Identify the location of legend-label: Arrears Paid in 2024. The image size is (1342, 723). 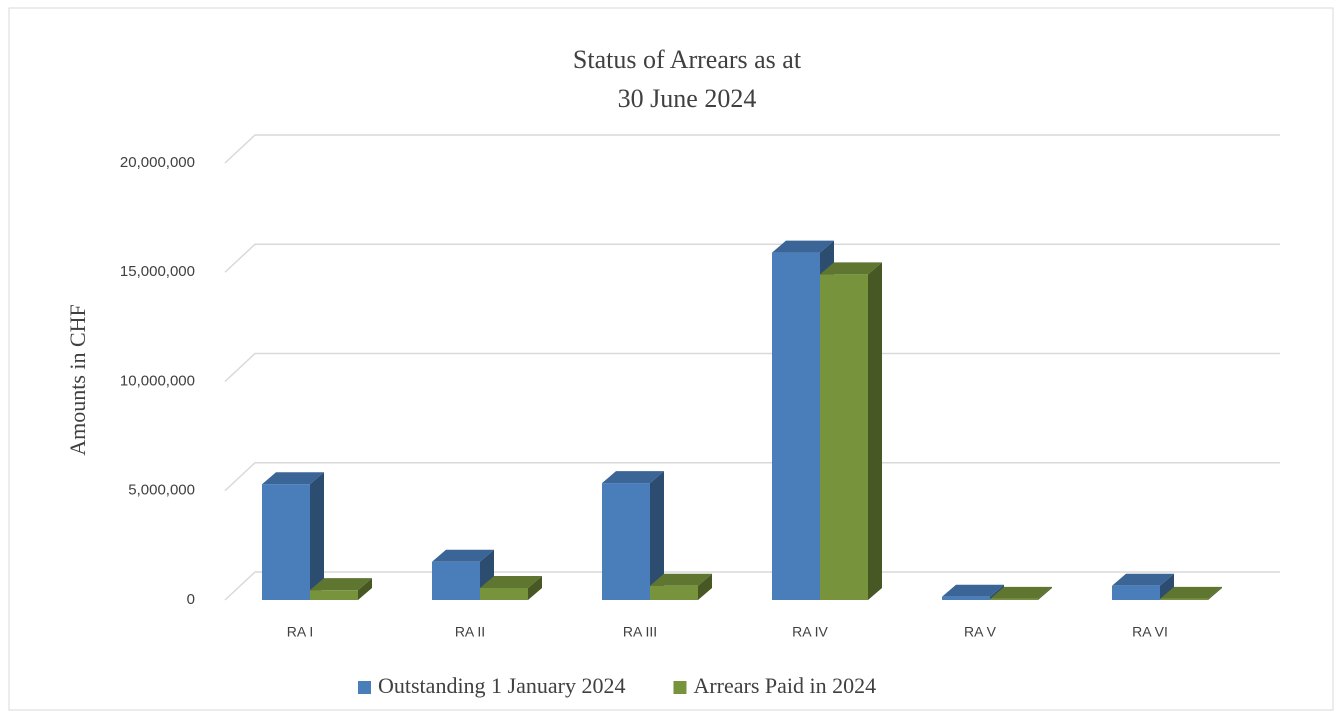
(784, 685).